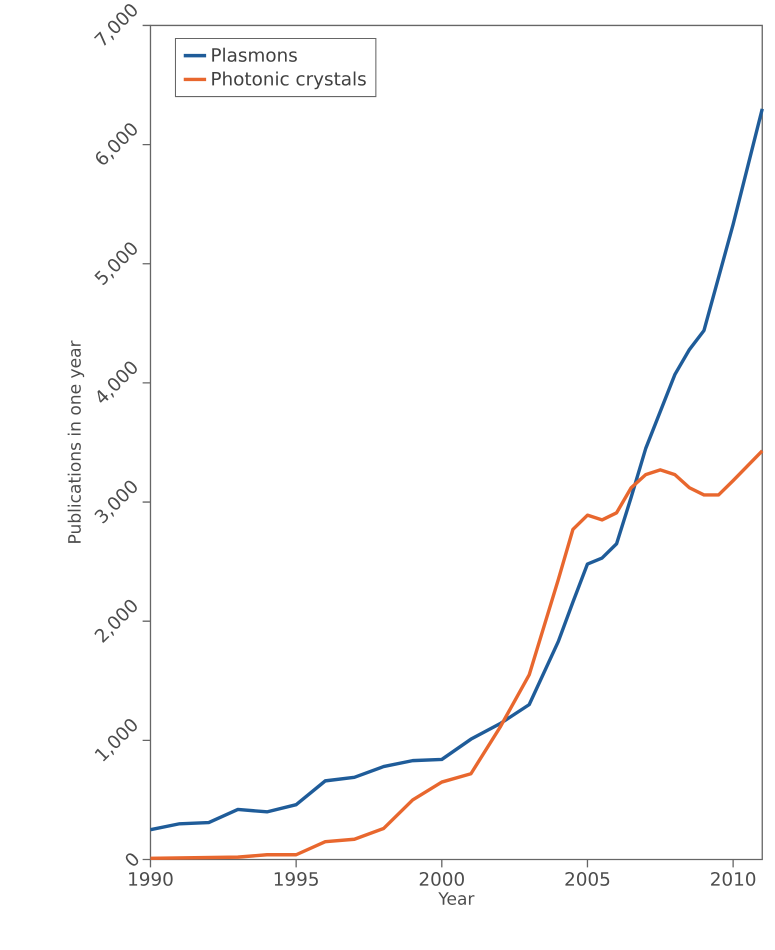  Describe the element at coordinates (254, 55) in the screenshot. I see `legend-label: Plasmons` at that location.